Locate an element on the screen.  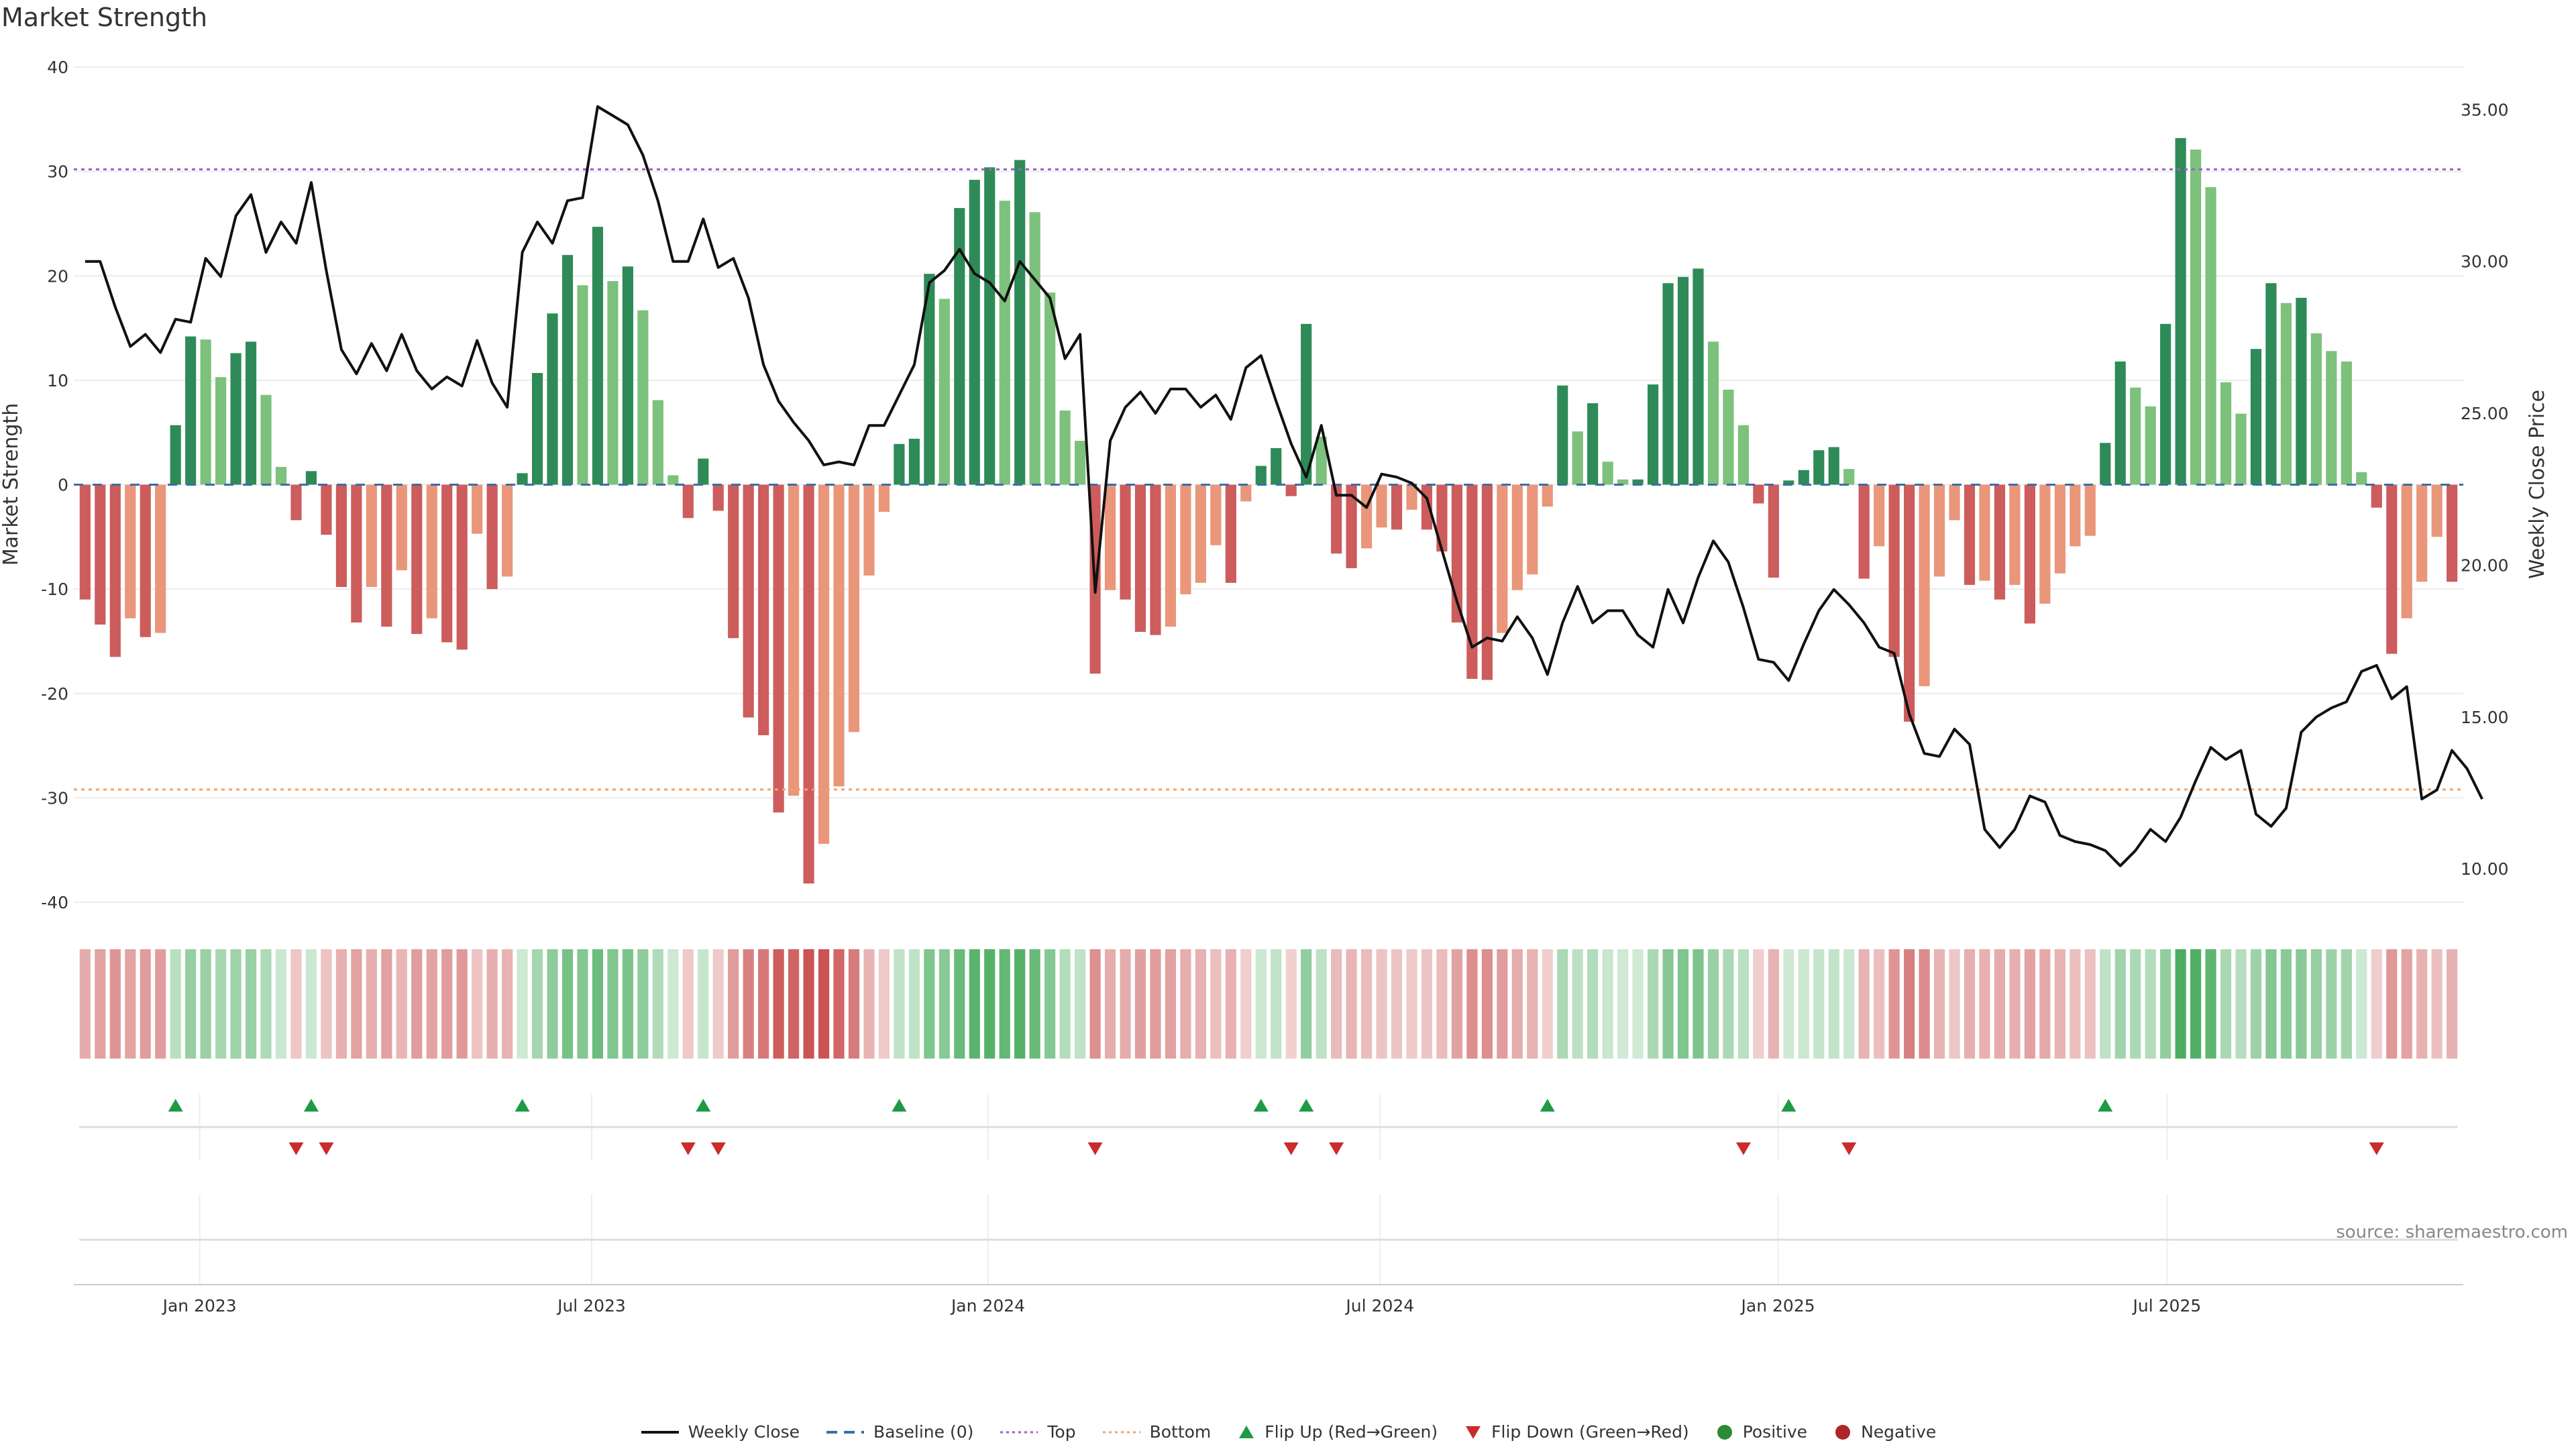
y-tick-label-right: 20.00 is located at coordinates (2485, 565).